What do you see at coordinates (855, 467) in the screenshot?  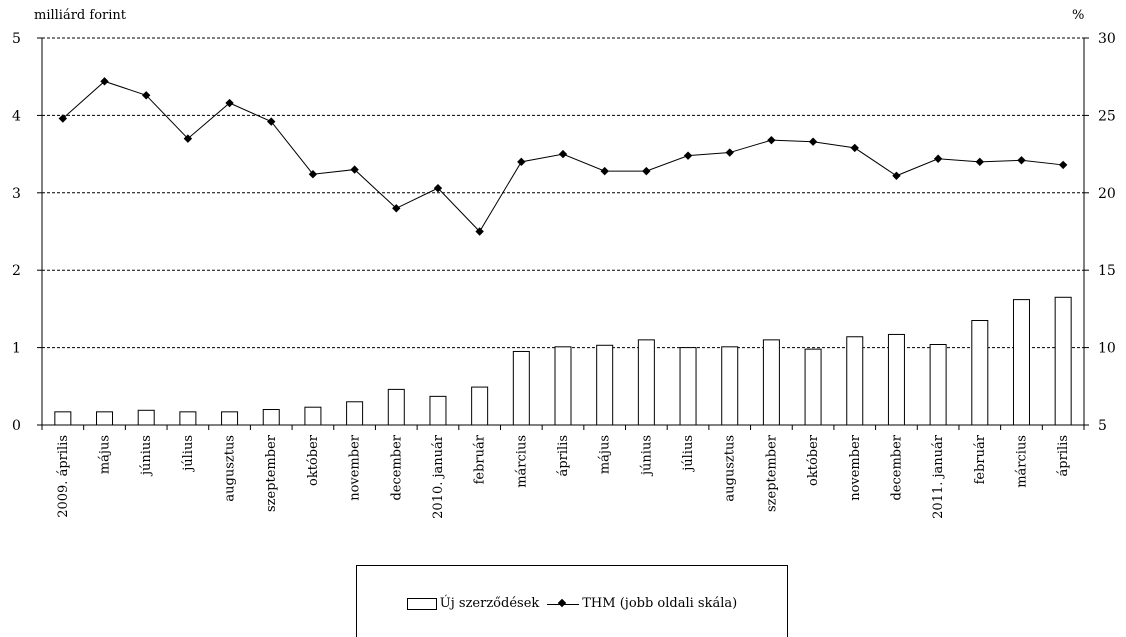 I see `category-label-19: november` at bounding box center [855, 467].